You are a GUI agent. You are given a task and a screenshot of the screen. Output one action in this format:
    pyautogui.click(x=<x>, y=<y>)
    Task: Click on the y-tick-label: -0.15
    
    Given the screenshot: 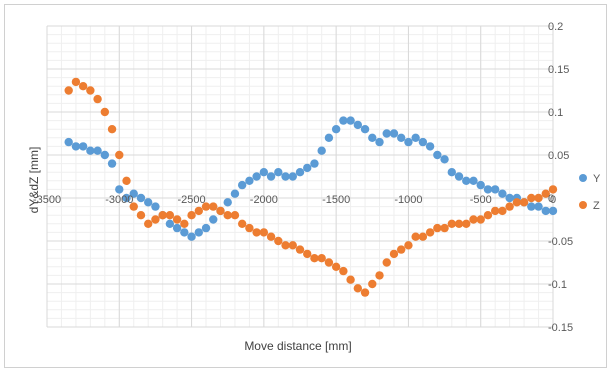 What is the action you would take?
    pyautogui.click(x=560, y=328)
    